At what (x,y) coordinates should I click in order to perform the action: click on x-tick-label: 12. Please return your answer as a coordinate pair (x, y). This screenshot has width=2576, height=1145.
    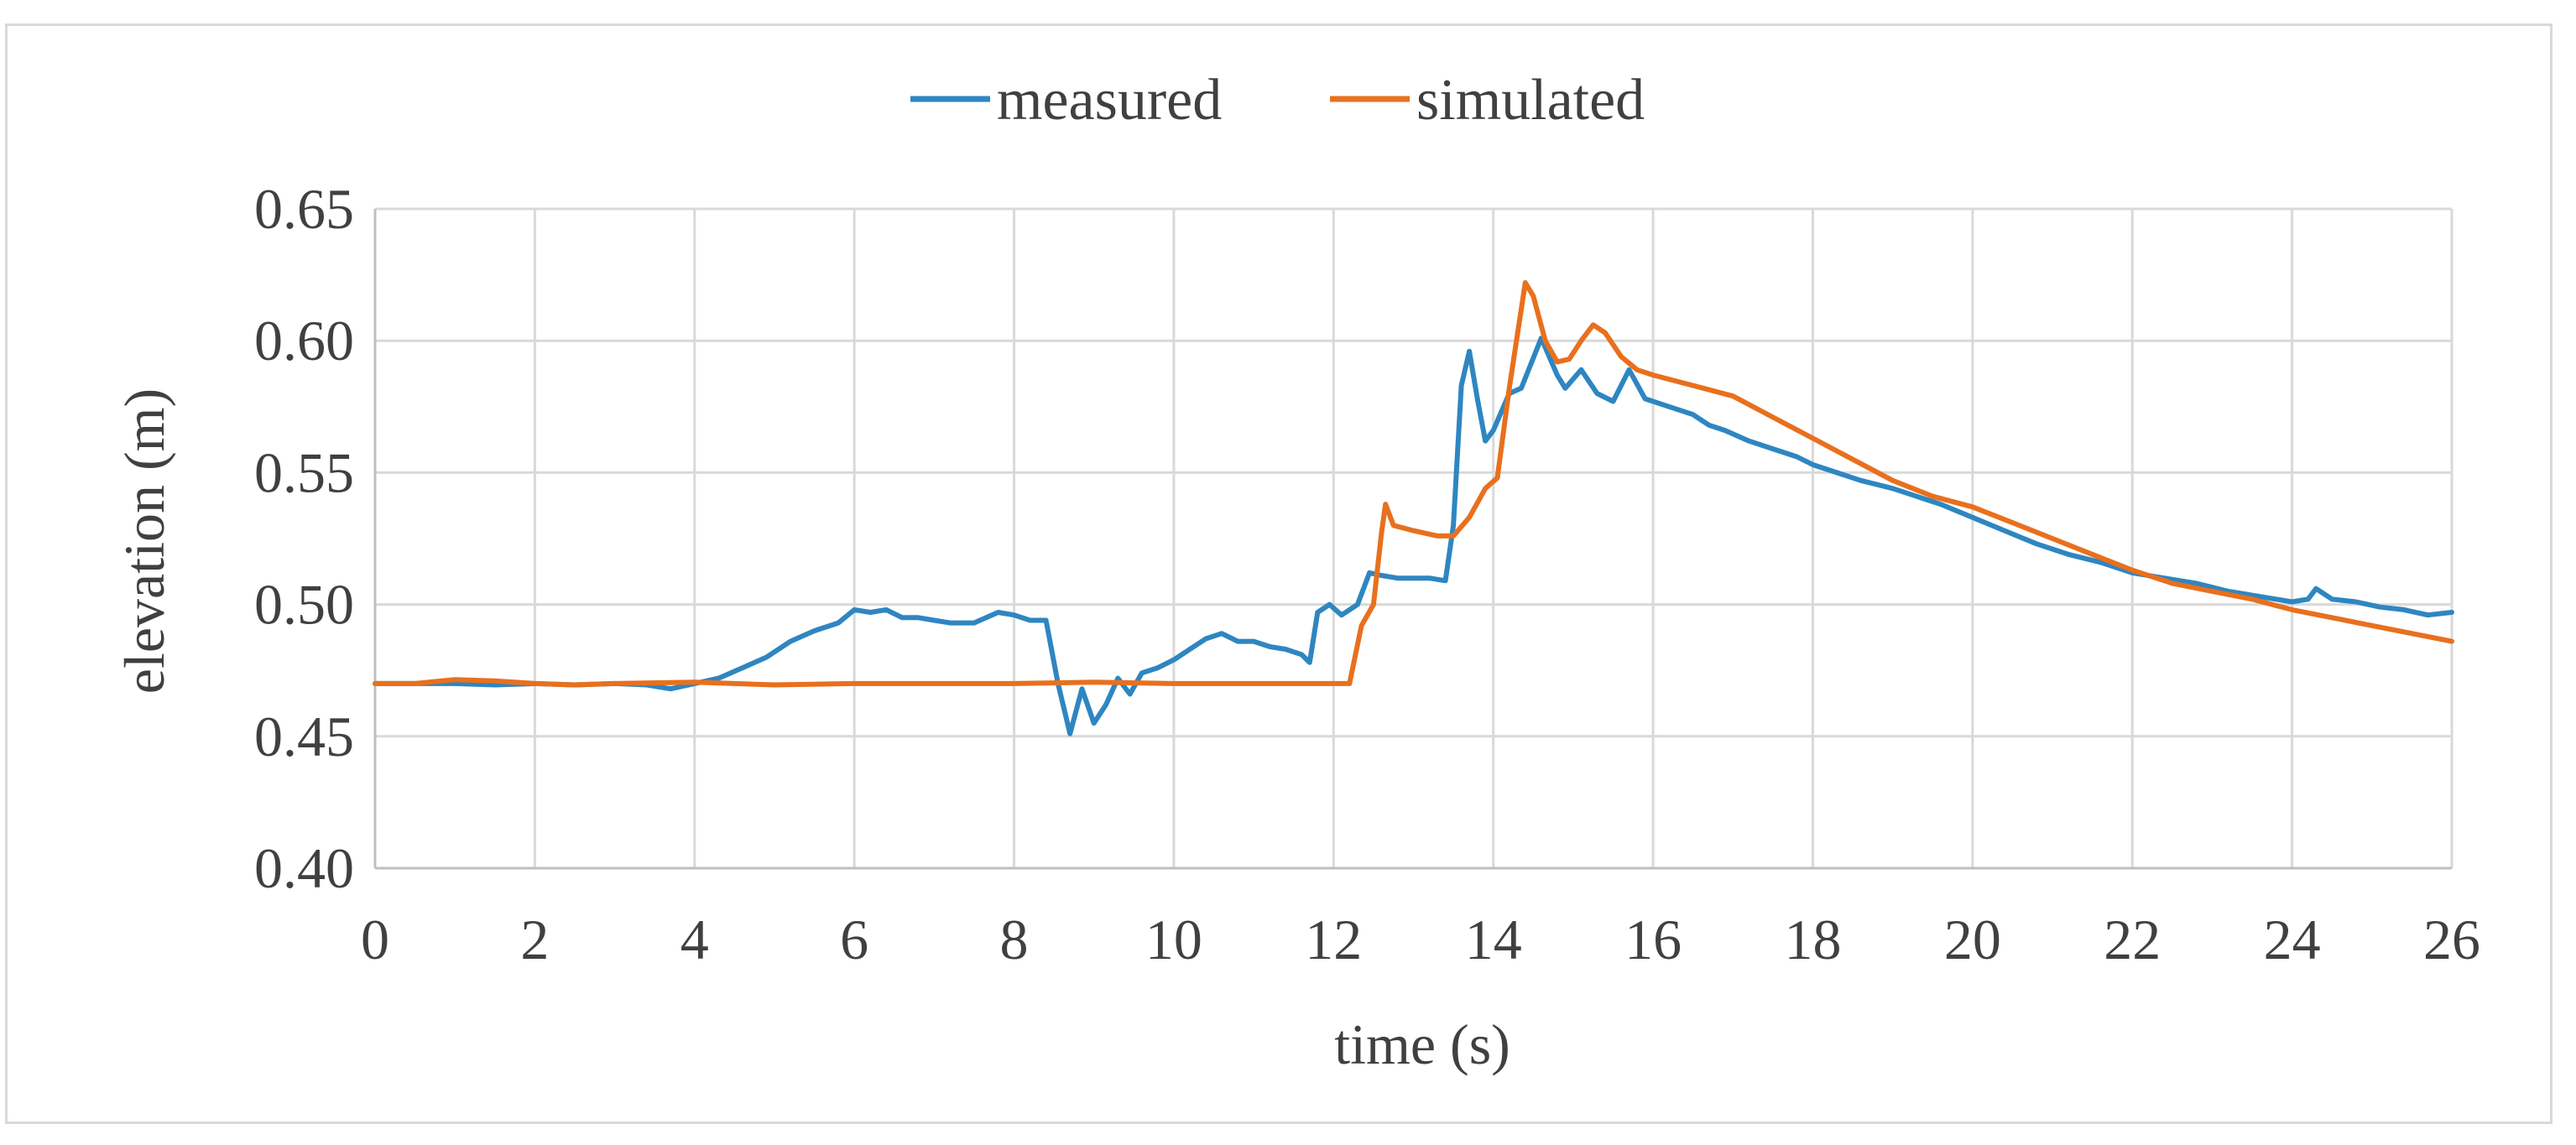
    Looking at the image, I should click on (1333, 940).